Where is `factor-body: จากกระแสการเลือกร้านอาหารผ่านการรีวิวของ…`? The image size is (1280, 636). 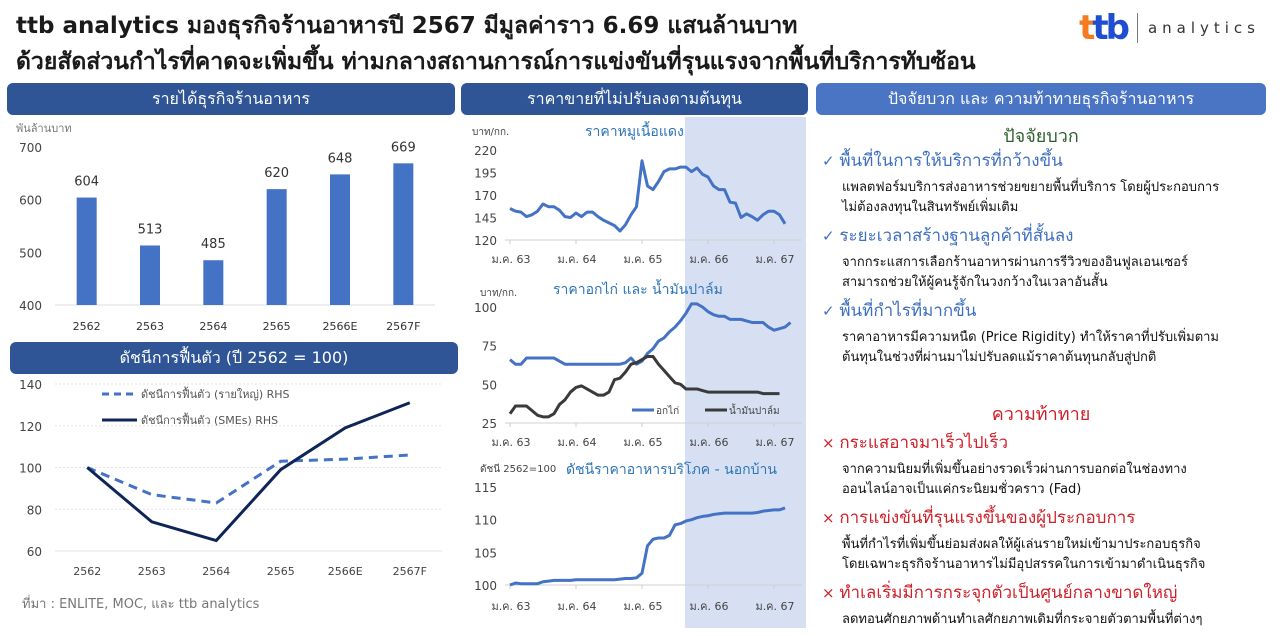 factor-body: จากกระแสการเลือกร้านอาหารผ่านการรีวิวของ… is located at coordinates (1015, 262).